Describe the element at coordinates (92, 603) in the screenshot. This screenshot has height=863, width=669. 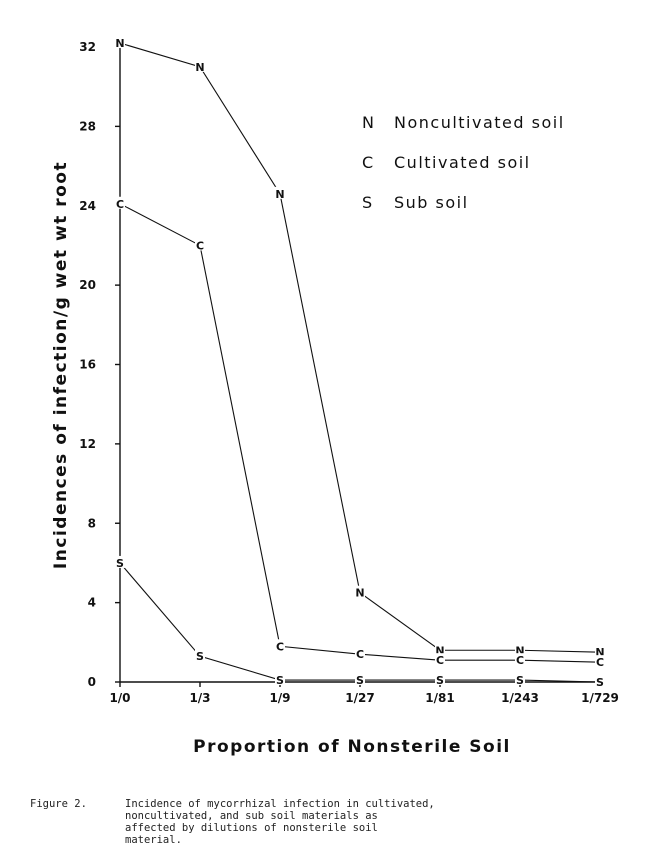
I see `y-tick-label: 4` at that location.